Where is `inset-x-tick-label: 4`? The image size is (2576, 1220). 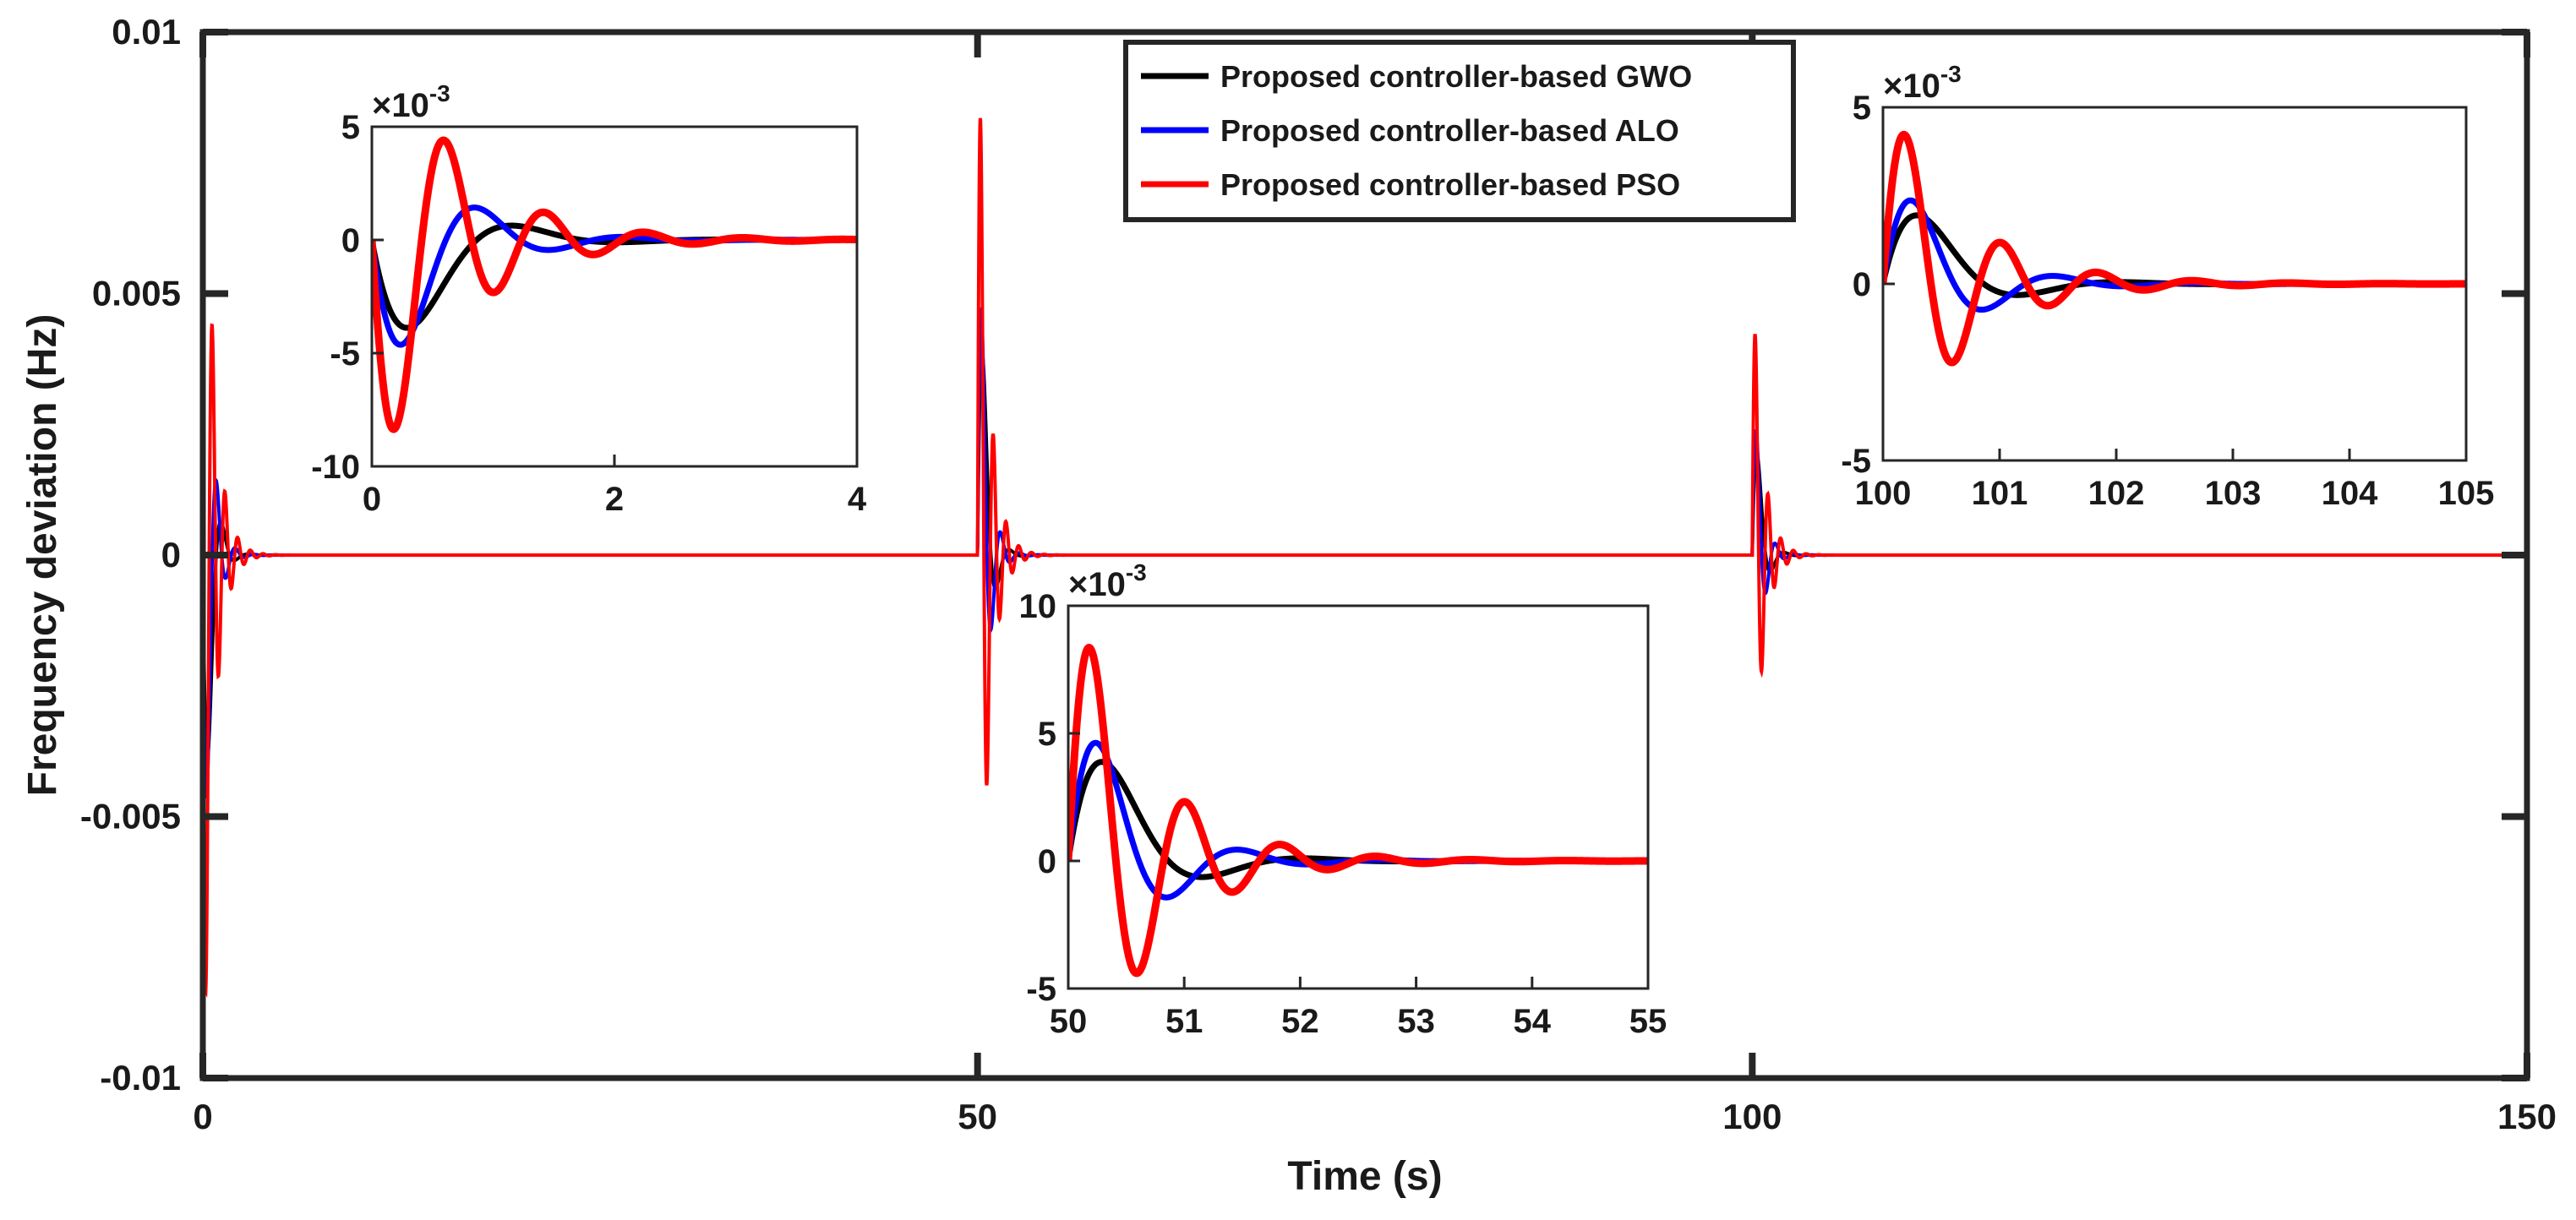
inset-x-tick-label: 4 is located at coordinates (857, 499).